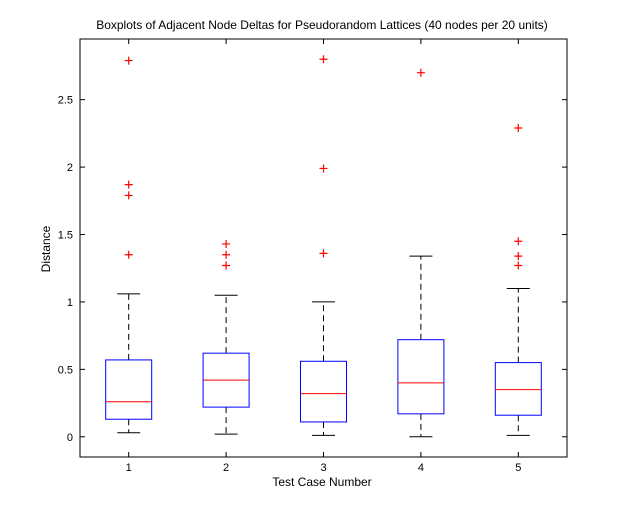 This screenshot has width=626, height=530. Describe the element at coordinates (65, 236) in the screenshot. I see `y-tick-label: 1.5` at that location.